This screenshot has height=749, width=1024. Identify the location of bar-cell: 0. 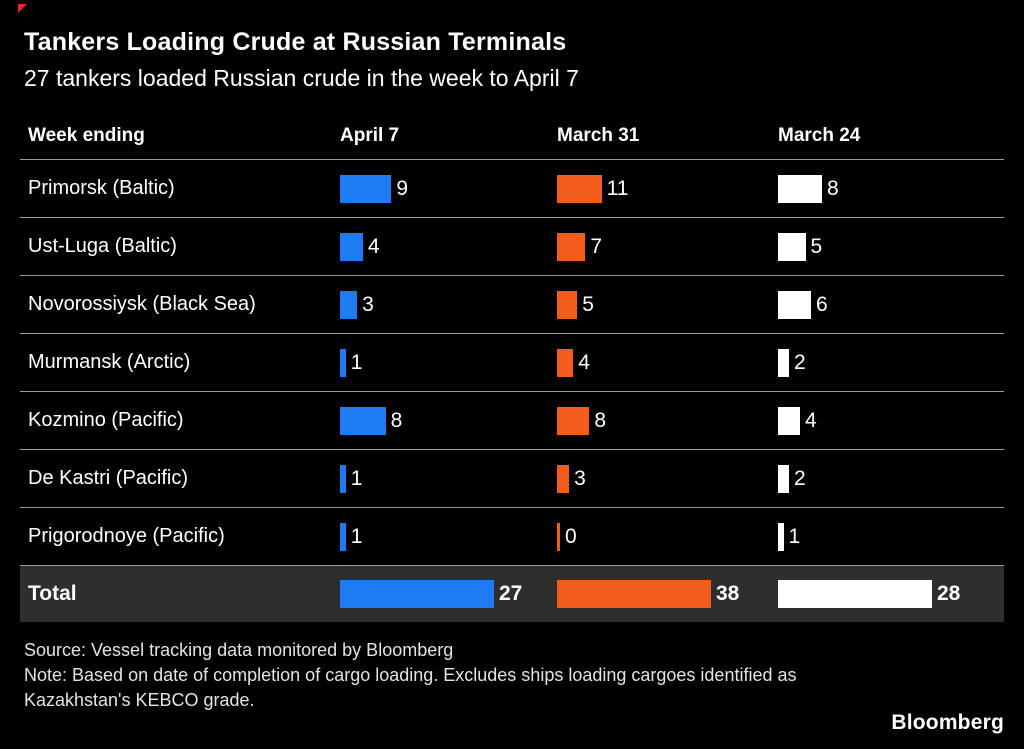
(667, 536).